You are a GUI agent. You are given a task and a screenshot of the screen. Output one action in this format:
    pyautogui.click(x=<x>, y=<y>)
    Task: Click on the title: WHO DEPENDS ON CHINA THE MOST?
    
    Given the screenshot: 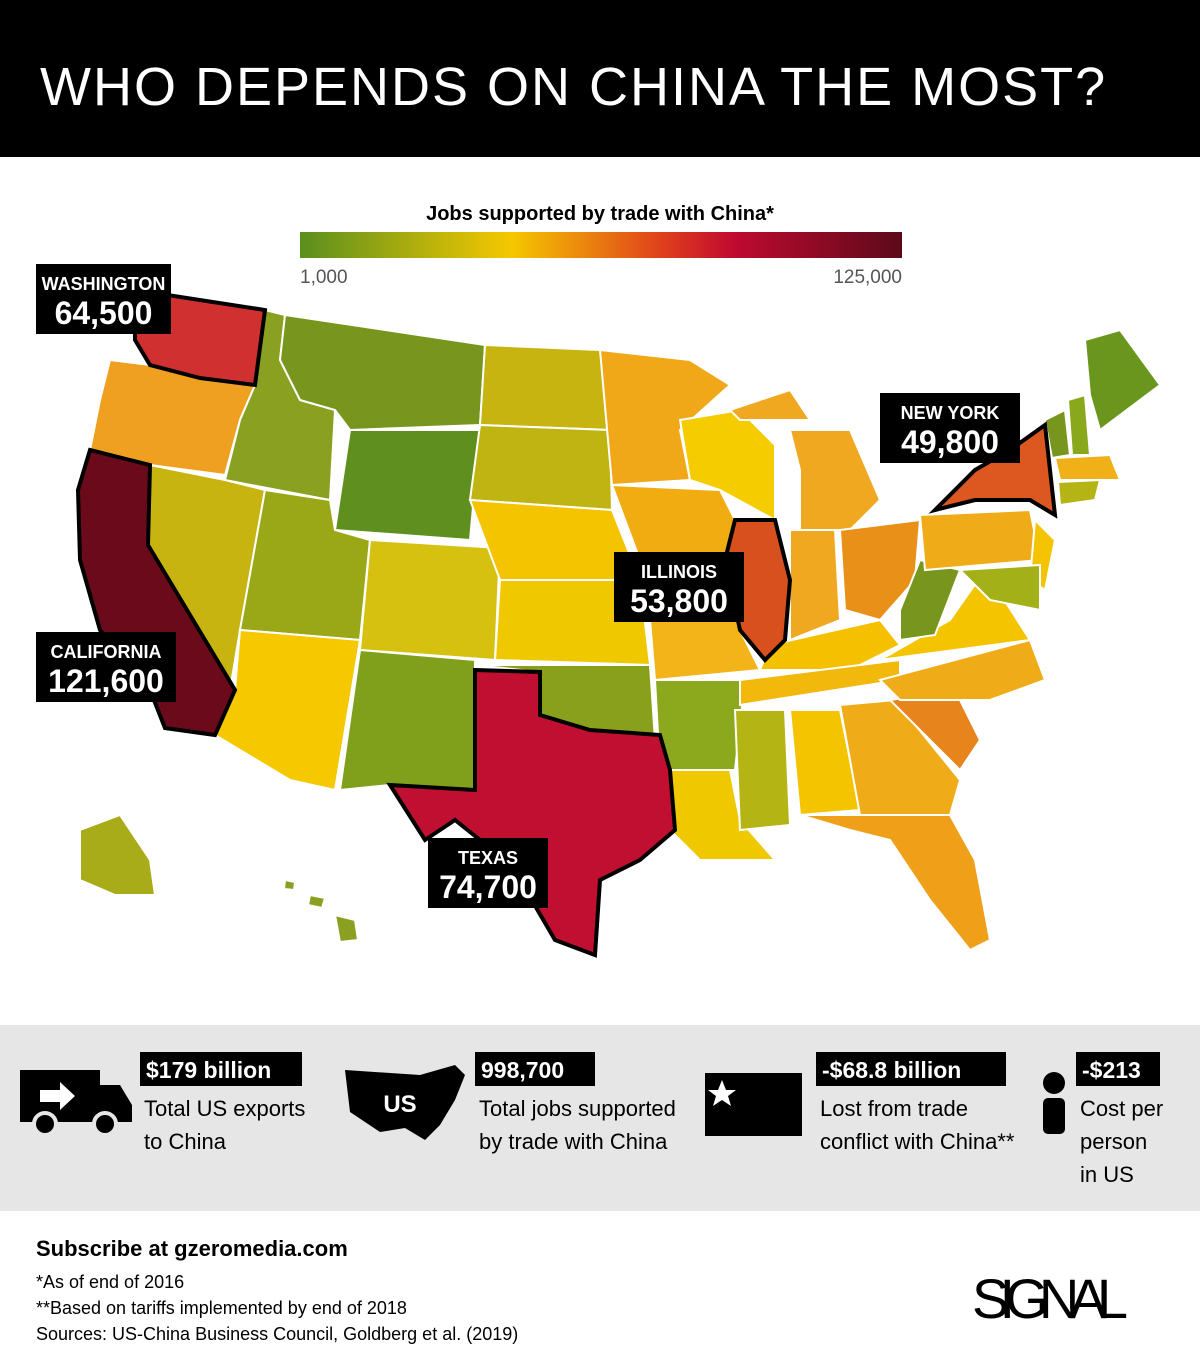 What is the action you would take?
    pyautogui.click(x=573, y=87)
    